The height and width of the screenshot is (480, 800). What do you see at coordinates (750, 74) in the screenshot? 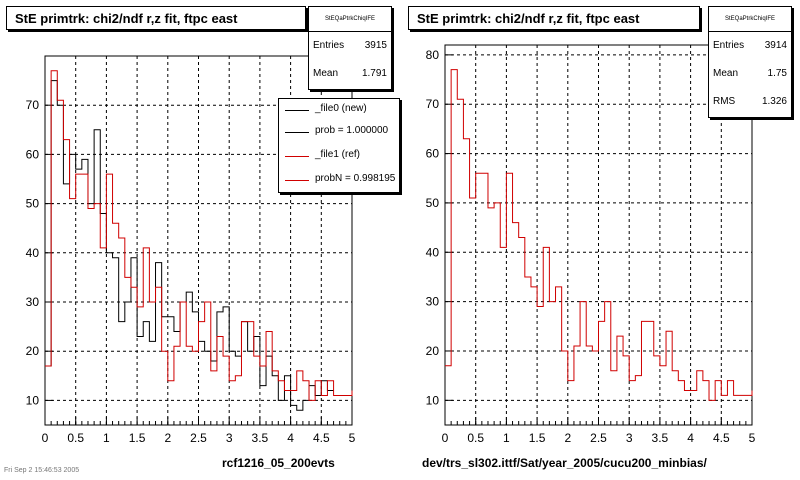
I see `right-stats-mean-row: Mean 1.75` at bounding box center [750, 74].